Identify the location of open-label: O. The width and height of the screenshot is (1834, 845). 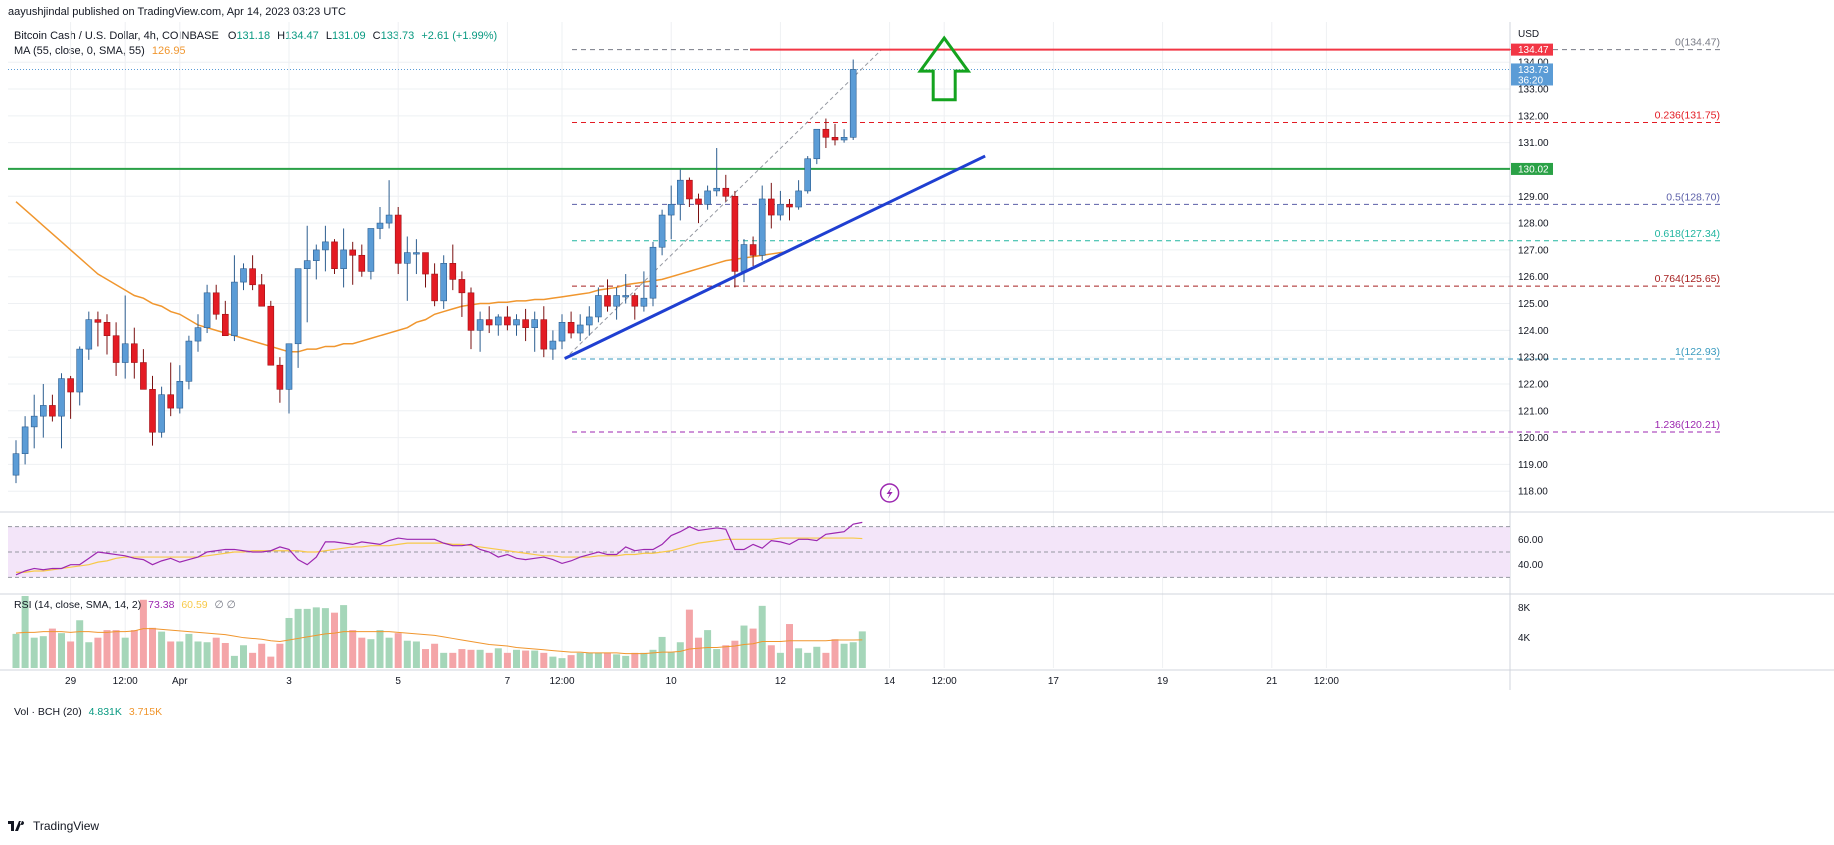
(232, 36).